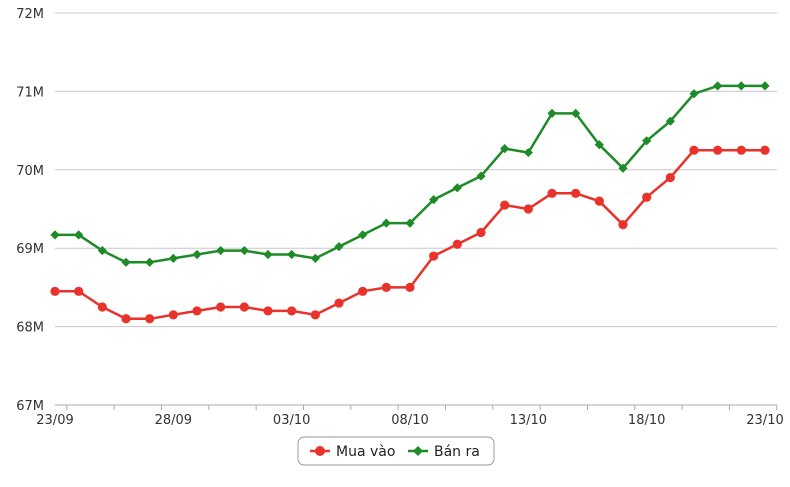 The image size is (790, 487). What do you see at coordinates (30, 249) in the screenshot?
I see `y-tick-label: 69M` at bounding box center [30, 249].